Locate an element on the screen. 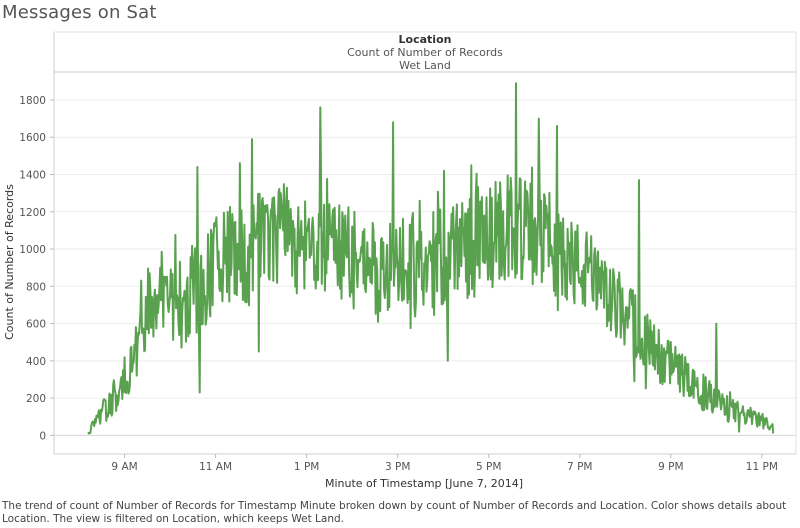  y-axis-title: Count of Number of Records is located at coordinates (9, 262).